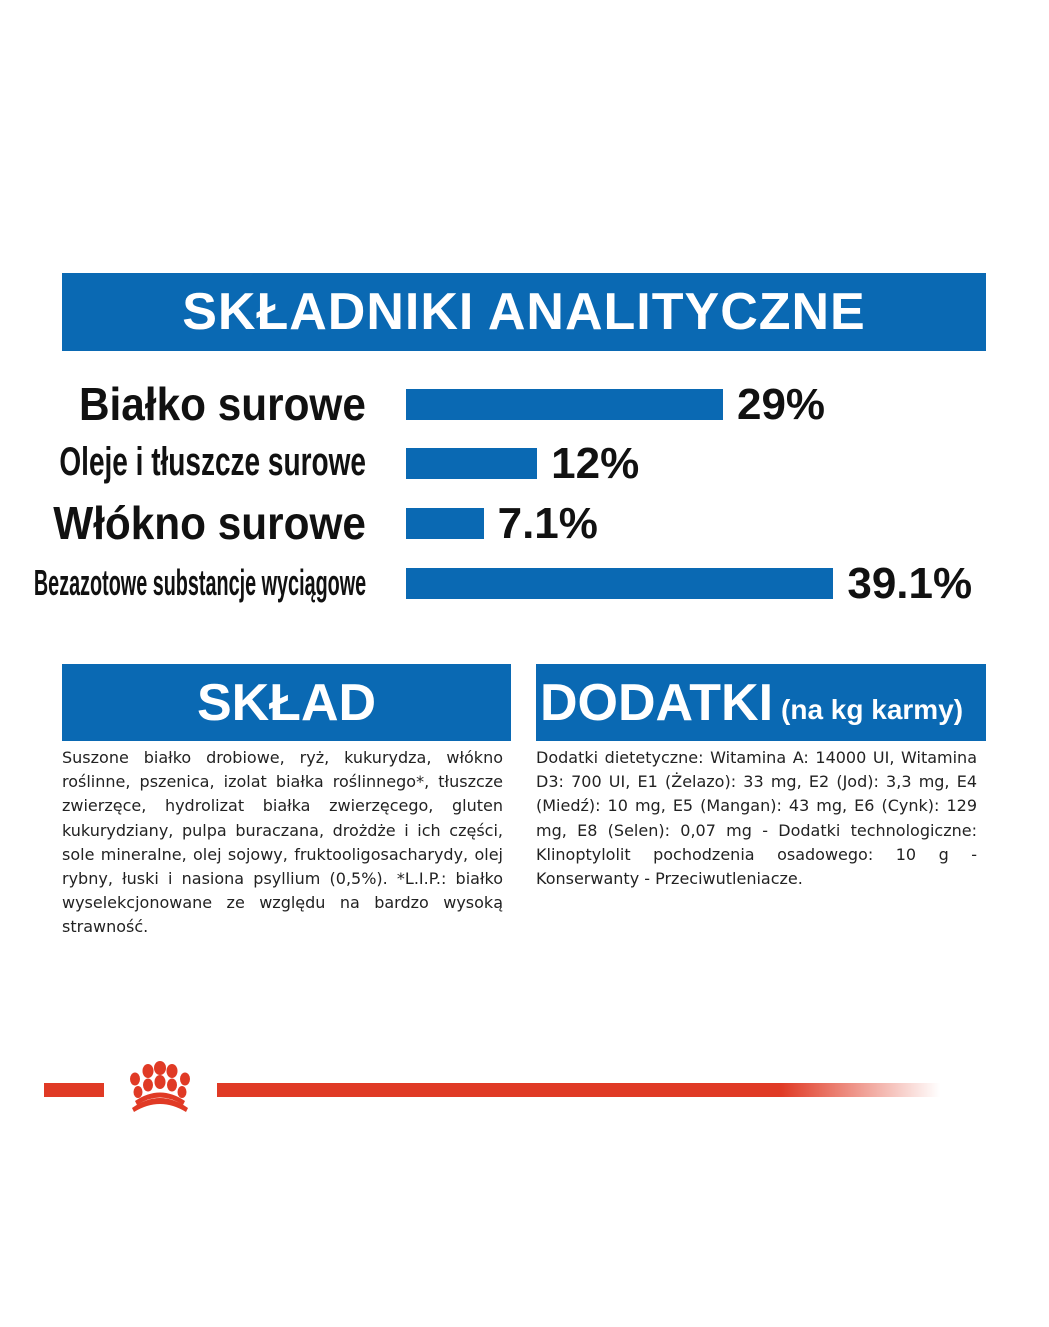 The height and width of the screenshot is (1327, 1049). I want to click on bar-label: Bezazotowe substancje wyciągowe, so click(199, 583).